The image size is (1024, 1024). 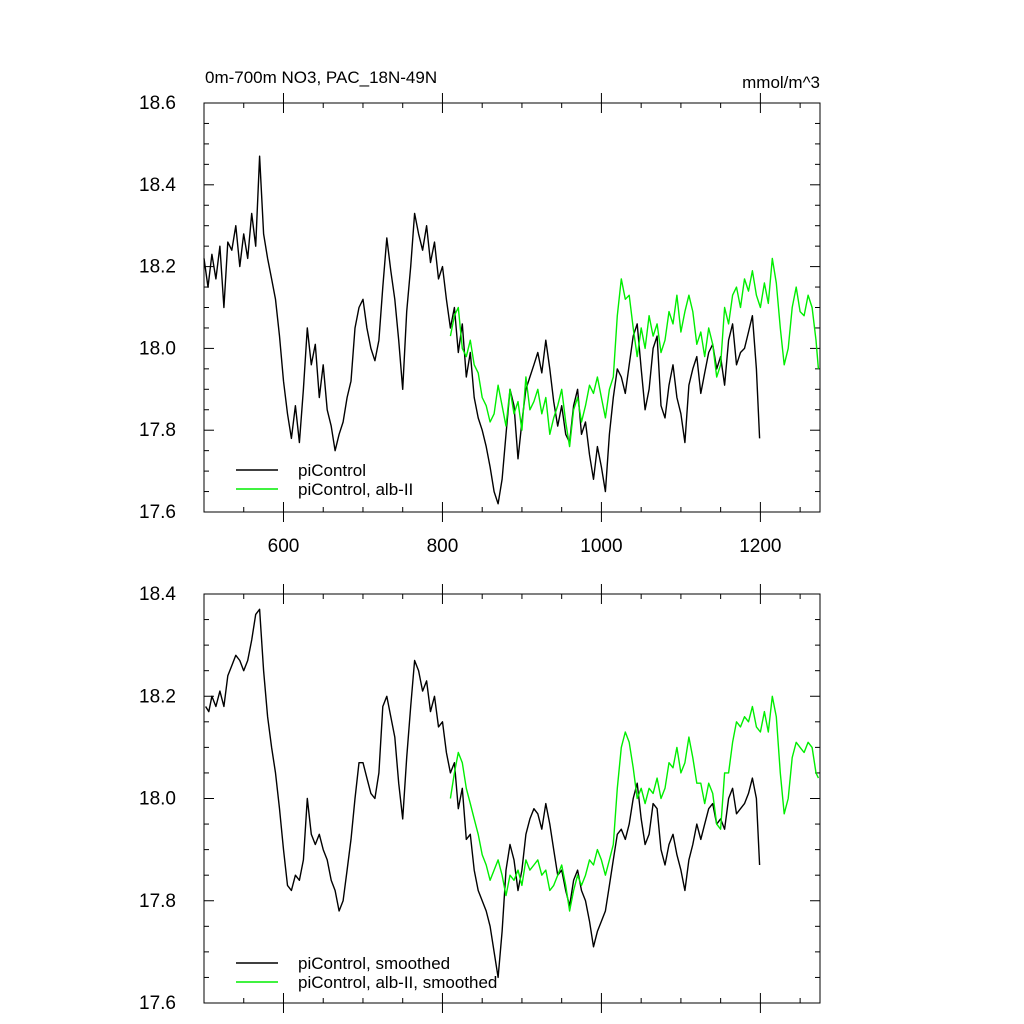 I want to click on legend-label: piControl, smoothed, so click(x=374, y=963).